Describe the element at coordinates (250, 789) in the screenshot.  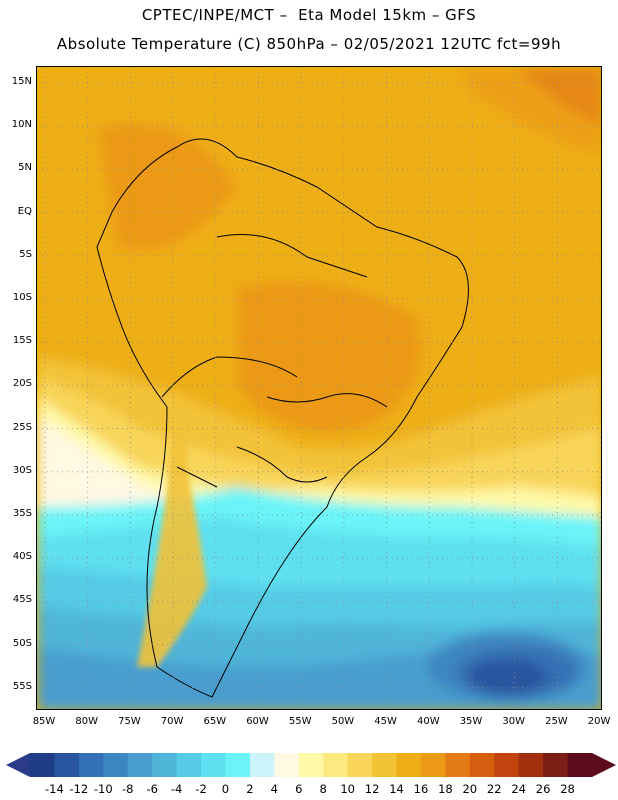
I see `colorbar-label: 2` at that location.